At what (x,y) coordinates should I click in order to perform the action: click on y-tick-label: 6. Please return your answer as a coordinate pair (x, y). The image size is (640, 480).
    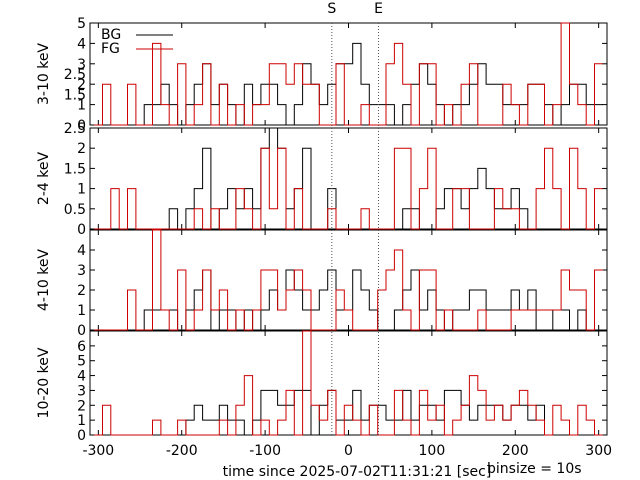
    Looking at the image, I should click on (81, 347).